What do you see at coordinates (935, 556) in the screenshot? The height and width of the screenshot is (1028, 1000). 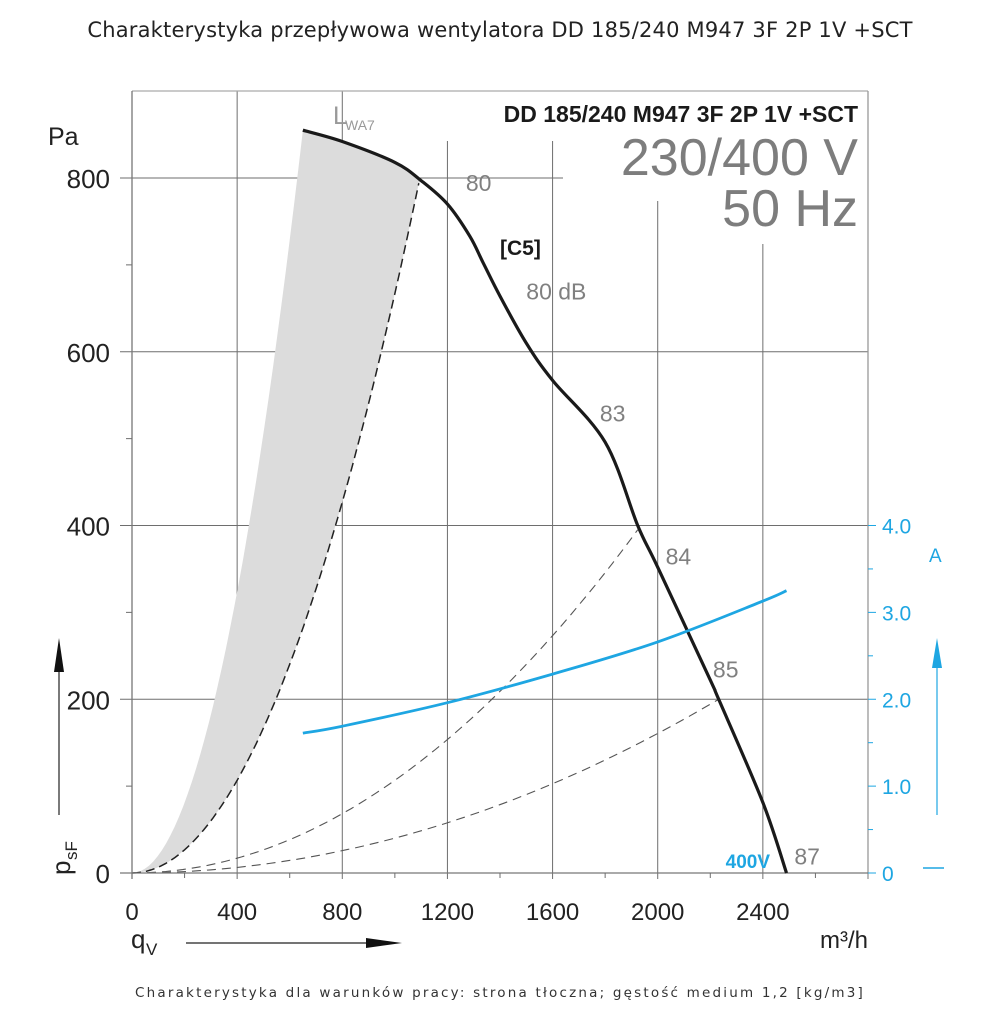 I see `y2-unit-label: A` at bounding box center [935, 556].